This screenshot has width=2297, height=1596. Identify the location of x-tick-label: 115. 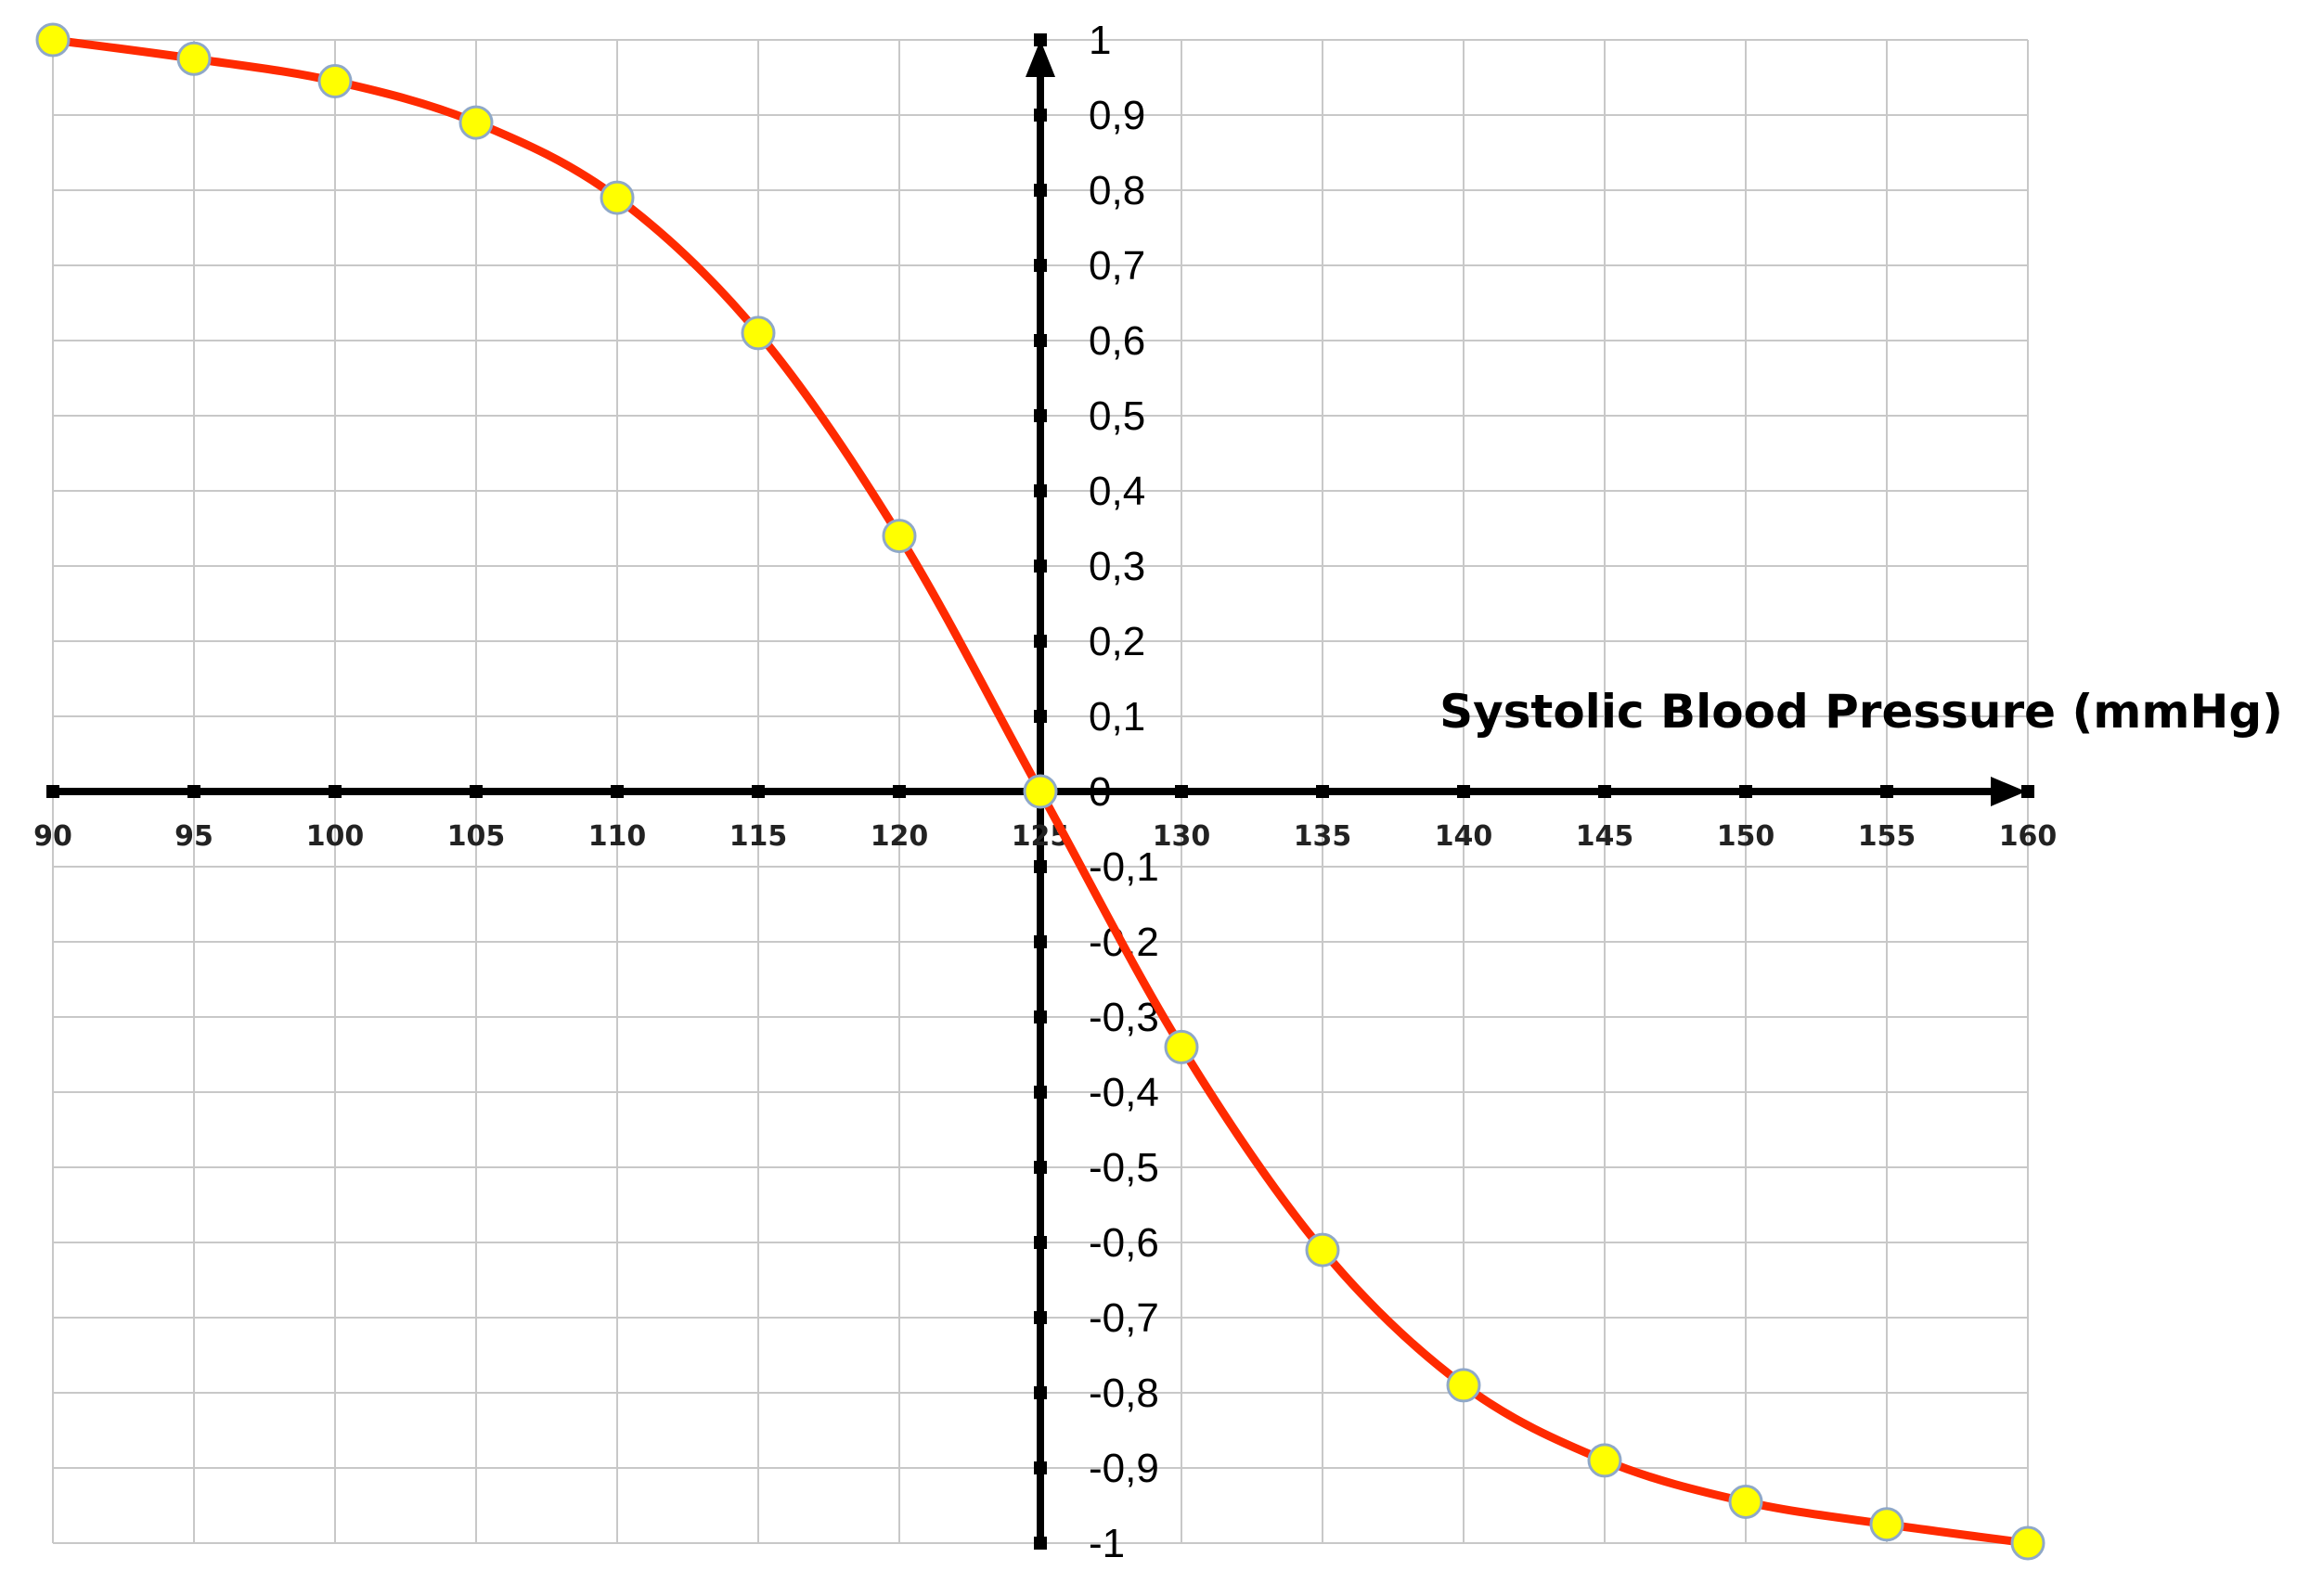
(759, 837).